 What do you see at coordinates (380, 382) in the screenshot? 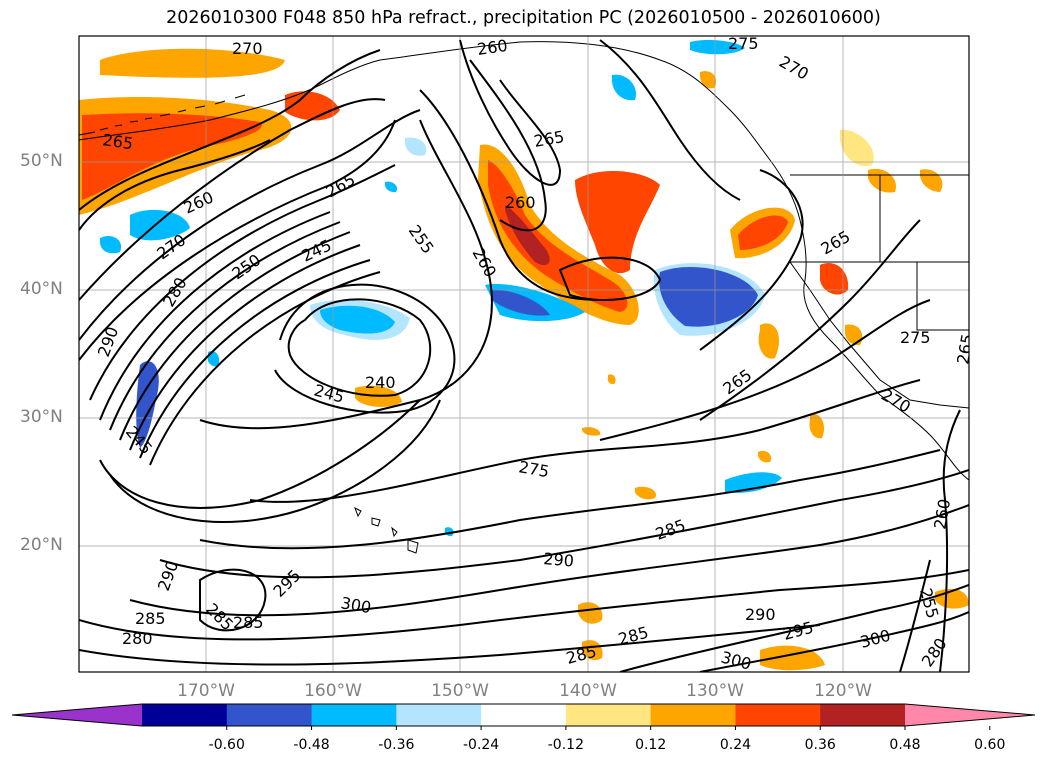
I see `contour-label: 240` at bounding box center [380, 382].